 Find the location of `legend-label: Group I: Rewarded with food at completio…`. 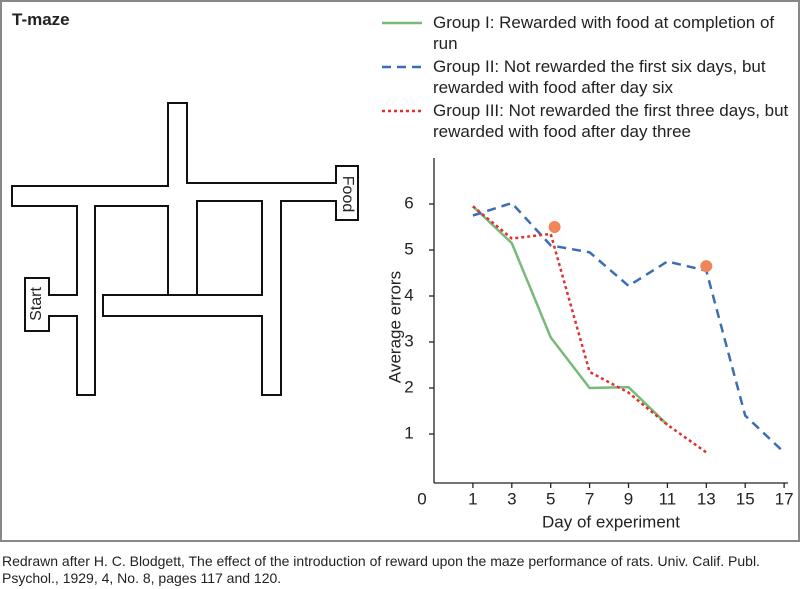

legend-label: Group I: Rewarded with food at completio… is located at coordinates (604, 33).